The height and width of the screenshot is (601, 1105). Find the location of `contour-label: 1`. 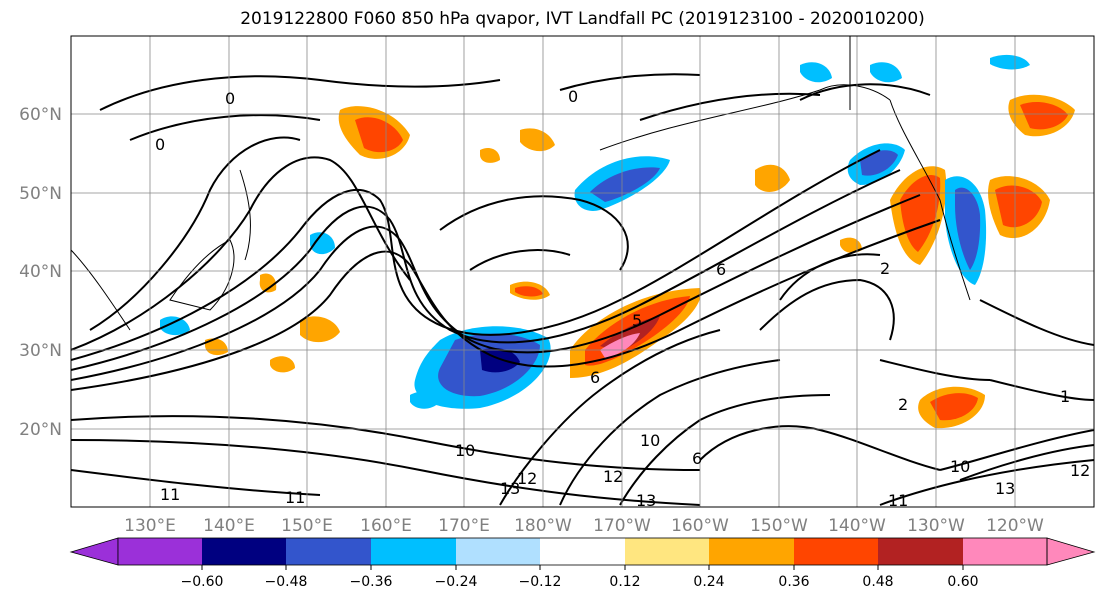

contour-label: 1 is located at coordinates (1065, 396).